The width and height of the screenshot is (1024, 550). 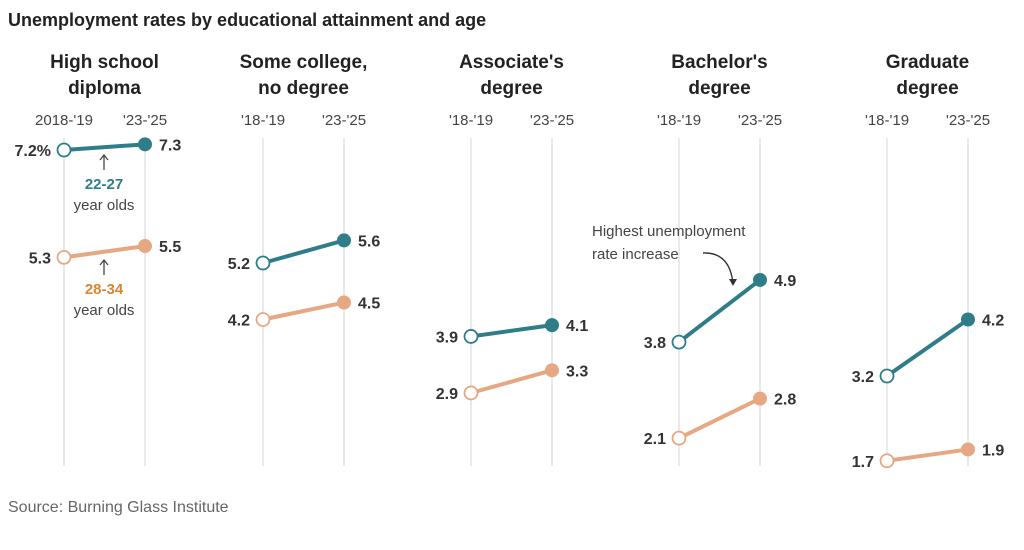 What do you see at coordinates (33, 151) in the screenshot?
I see `data-label: 7.2%` at bounding box center [33, 151].